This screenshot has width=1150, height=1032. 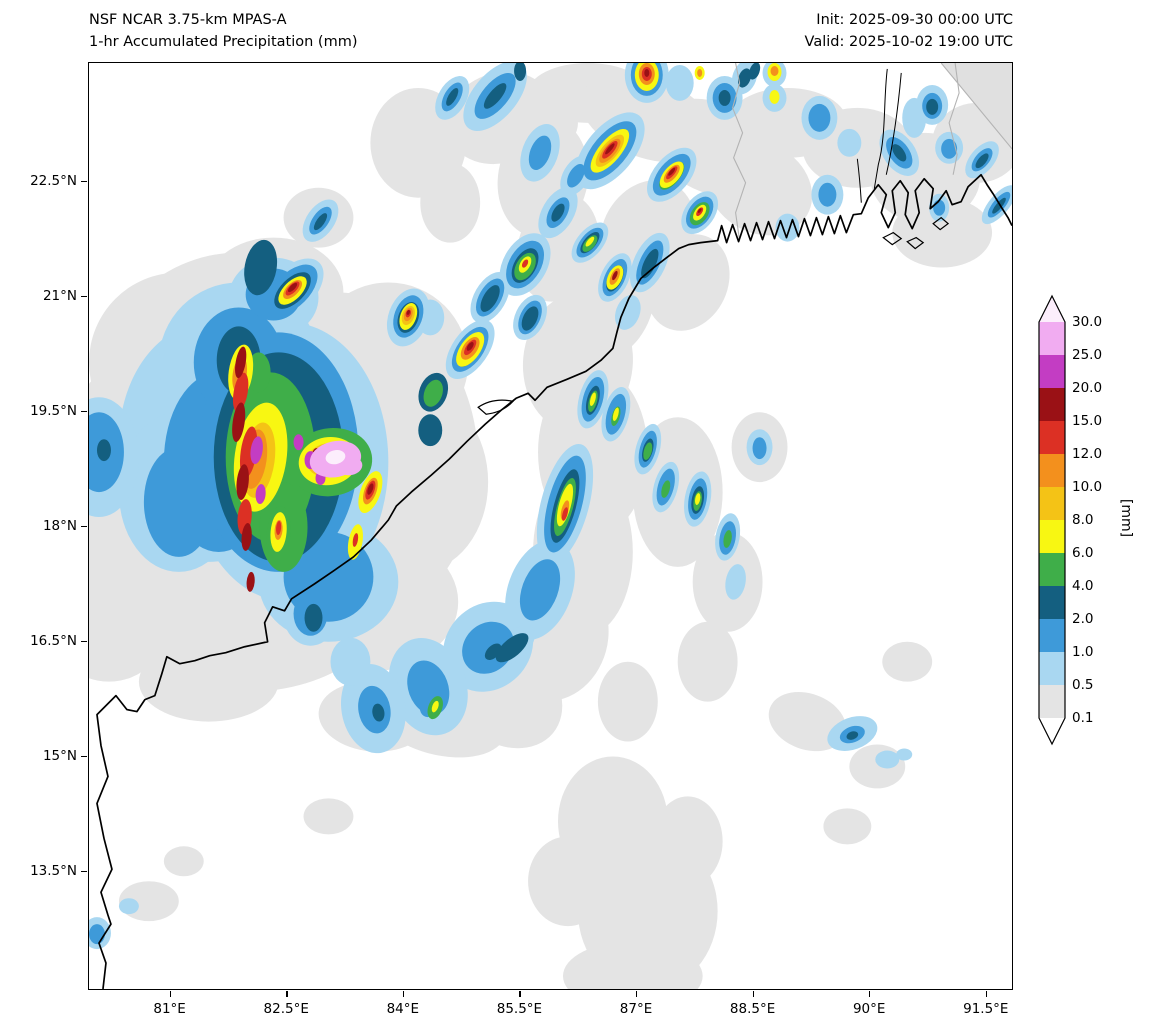 I want to click on colorbar-svg, so click(x=1052, y=520).